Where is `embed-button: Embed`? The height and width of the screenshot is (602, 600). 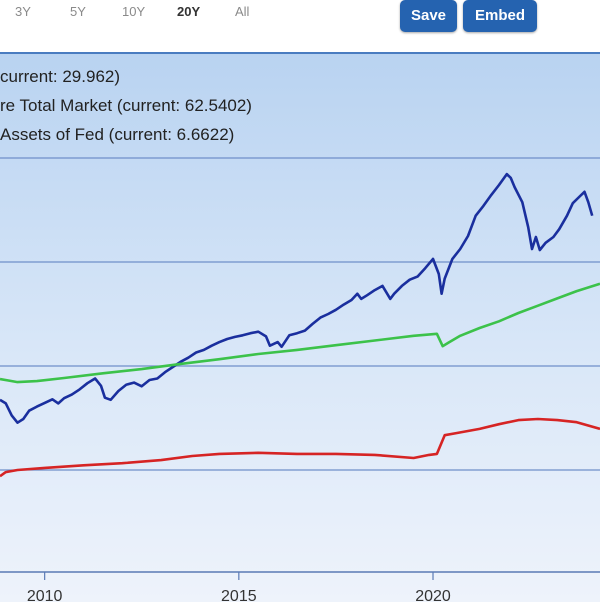
embed-button: Embed is located at coordinates (500, 16).